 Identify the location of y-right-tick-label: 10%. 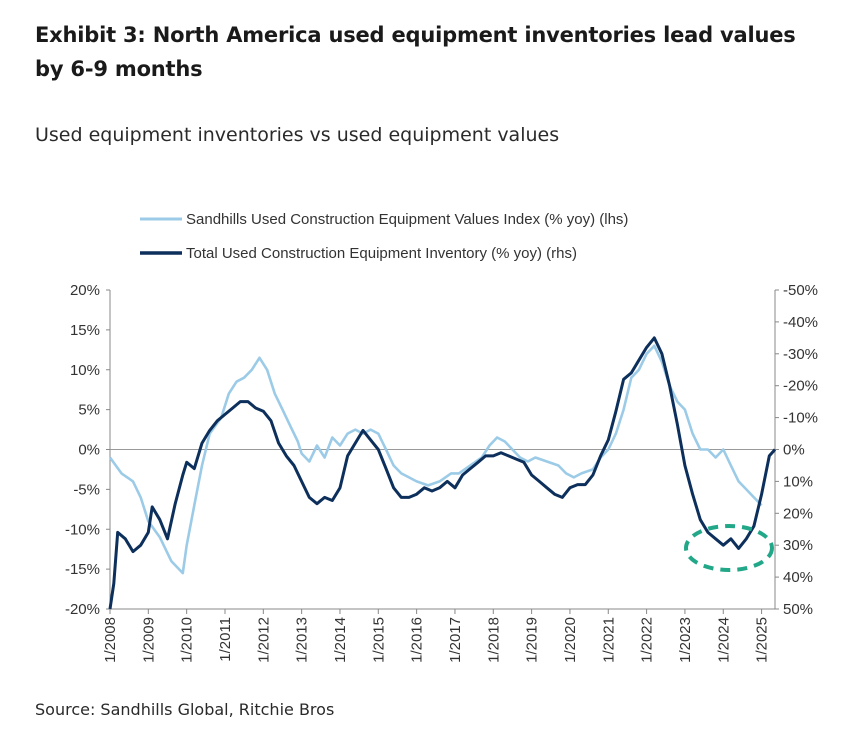
(798, 481).